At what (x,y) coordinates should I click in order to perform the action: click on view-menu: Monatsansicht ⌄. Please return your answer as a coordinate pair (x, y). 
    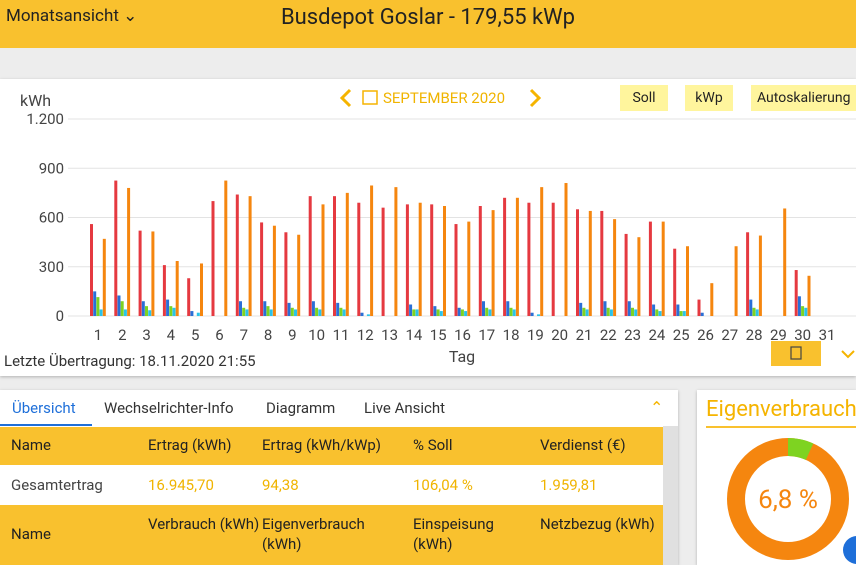
    Looking at the image, I should click on (72, 16).